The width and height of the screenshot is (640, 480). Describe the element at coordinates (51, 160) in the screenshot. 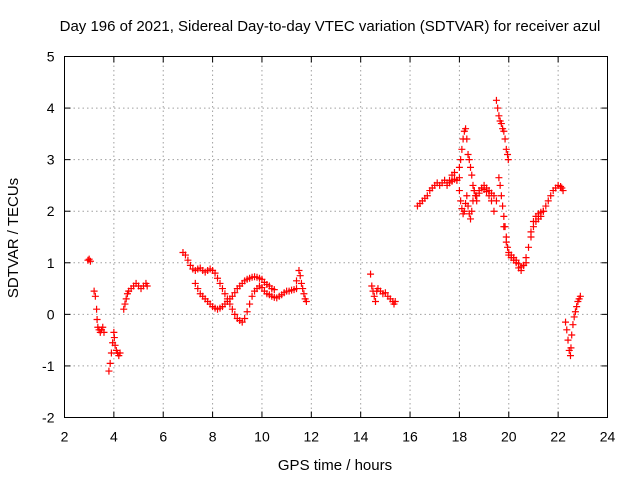

I see `y-tick-label: 3` at that location.